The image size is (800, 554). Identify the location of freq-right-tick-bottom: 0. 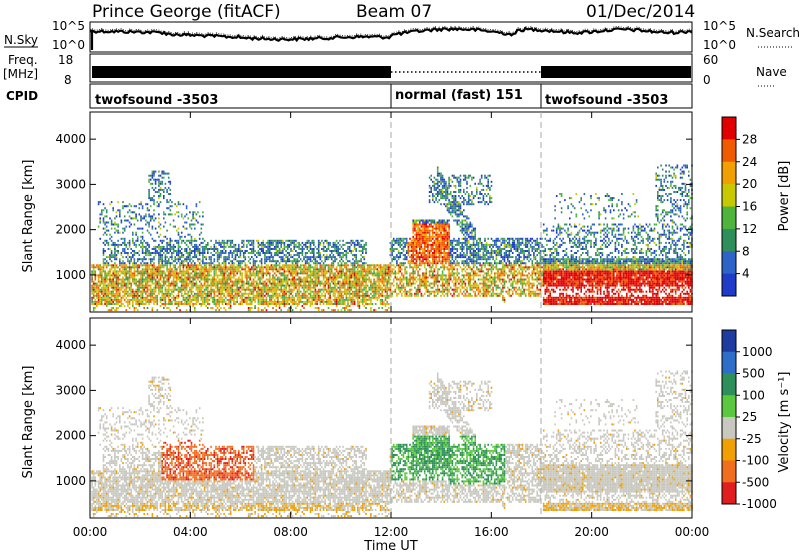
(707, 80).